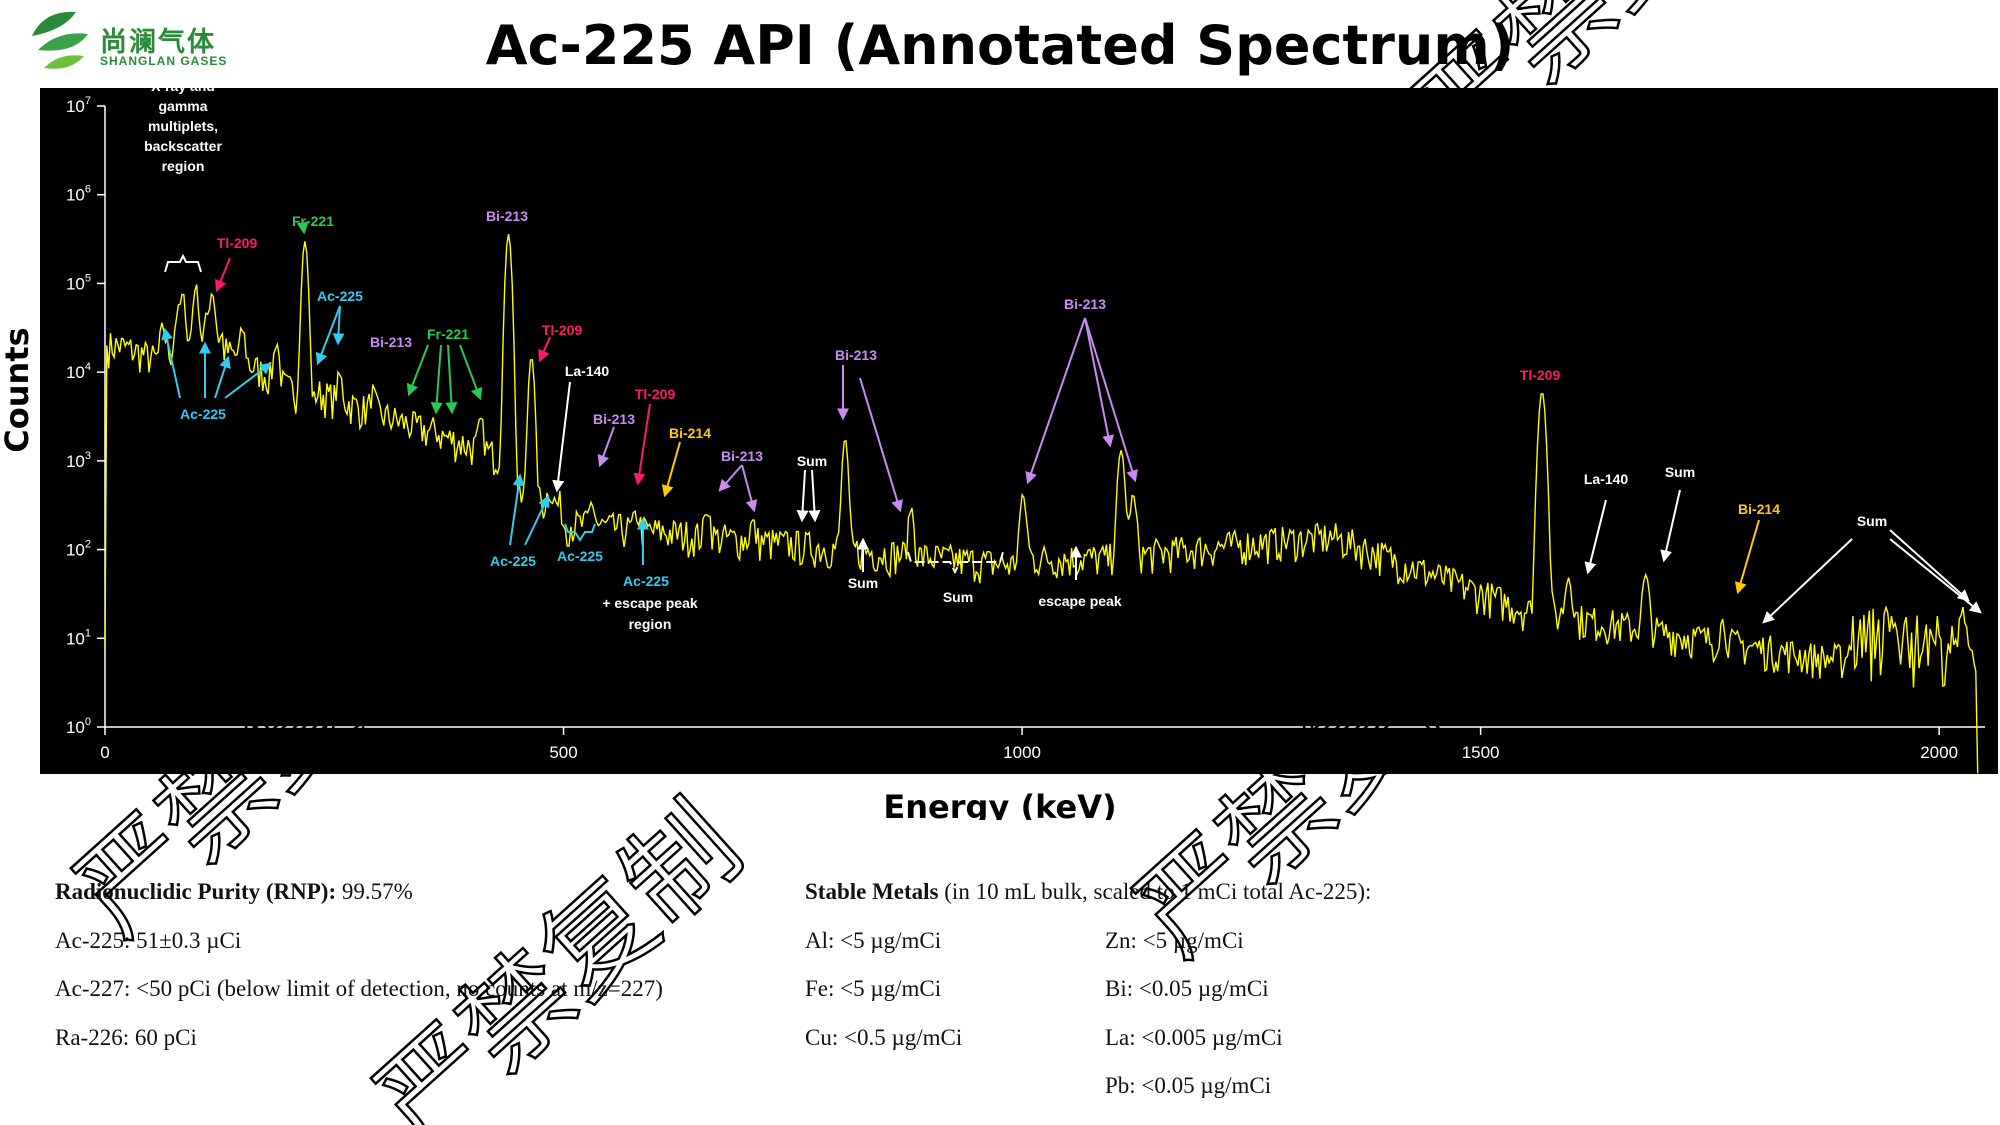 The image size is (2000, 1125). I want to click on logo-name-en: SHANGLAN GASES, so click(164, 61).